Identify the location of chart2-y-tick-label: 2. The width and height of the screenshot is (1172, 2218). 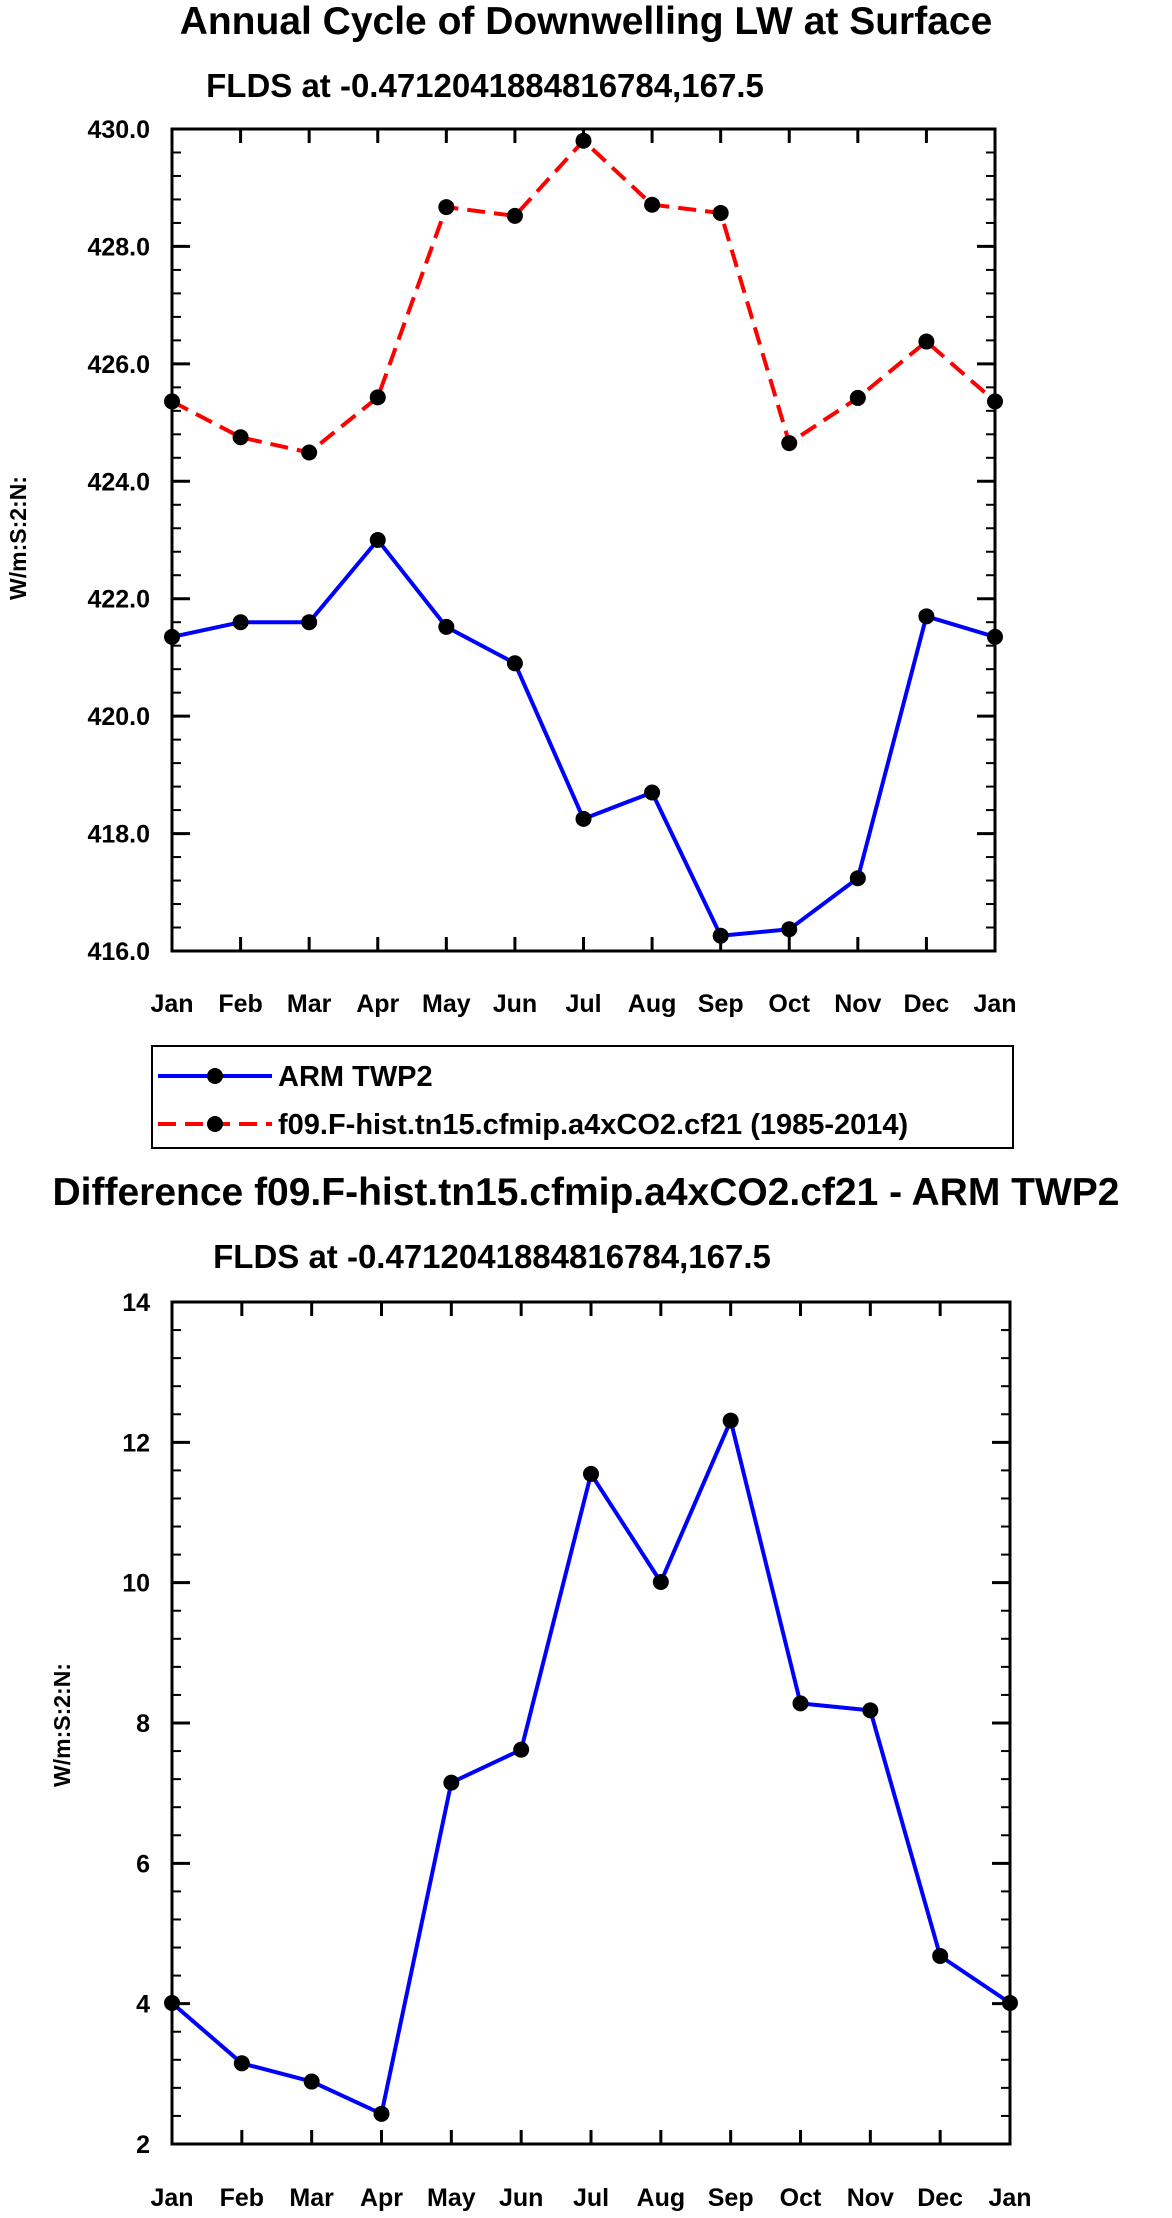
(143, 2145).